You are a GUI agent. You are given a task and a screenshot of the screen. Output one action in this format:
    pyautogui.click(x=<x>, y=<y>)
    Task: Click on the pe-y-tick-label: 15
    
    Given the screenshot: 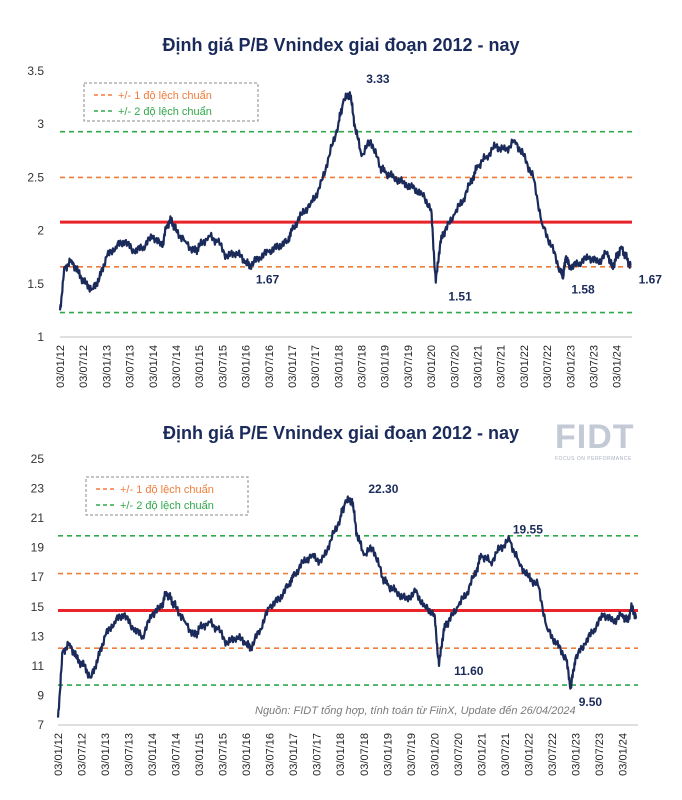 What is the action you would take?
    pyautogui.click(x=38, y=607)
    